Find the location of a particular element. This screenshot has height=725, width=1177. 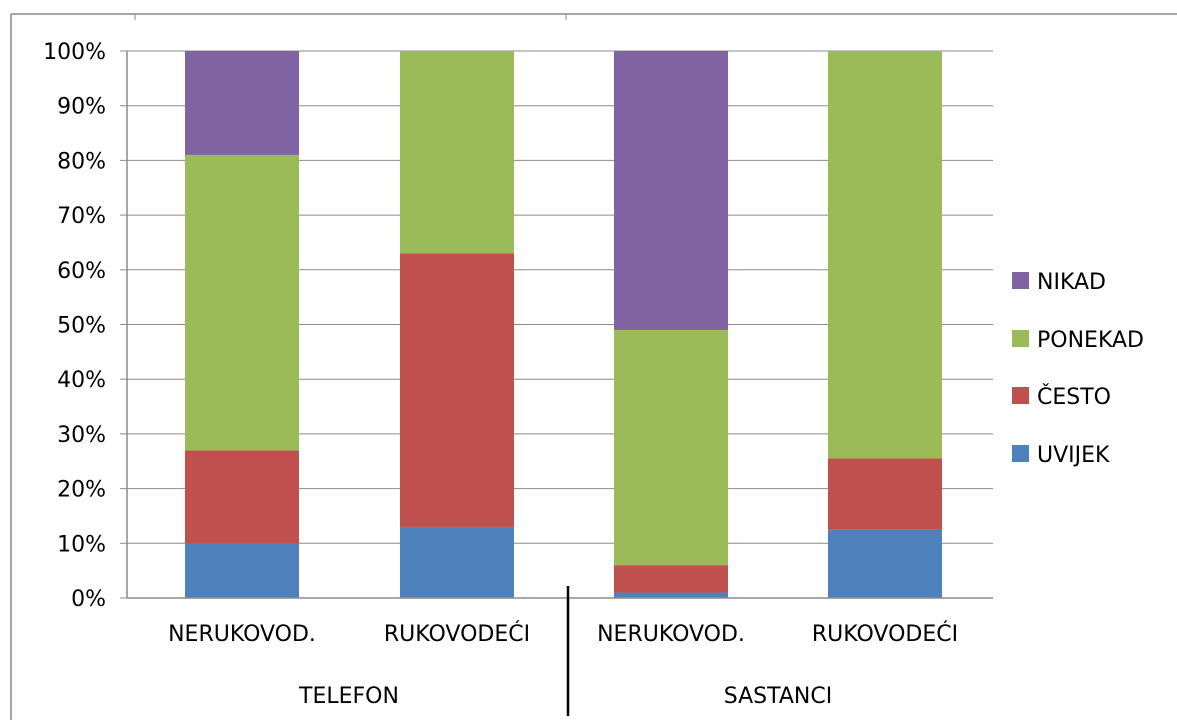

legend-swatch-nikad is located at coordinates (1020, 280).